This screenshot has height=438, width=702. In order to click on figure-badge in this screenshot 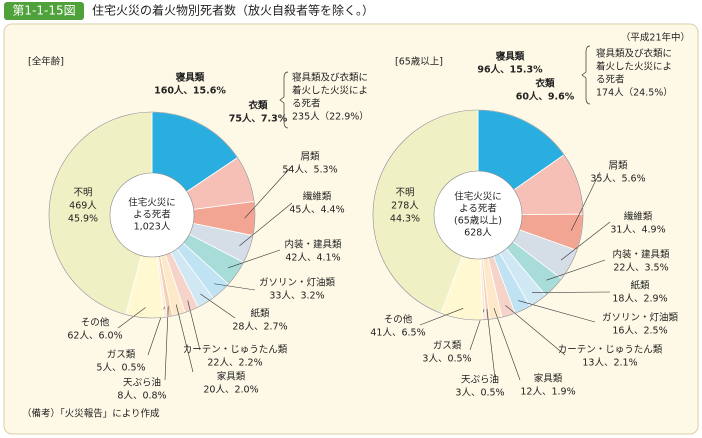, I will do `click(44, 11)`.